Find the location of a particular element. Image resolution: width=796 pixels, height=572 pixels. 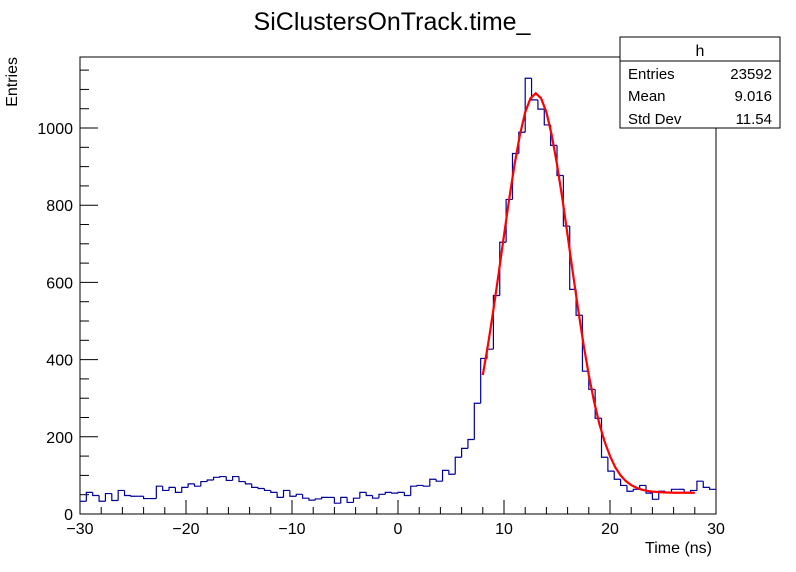

stats-entries-label: Entries is located at coordinates (651, 74).